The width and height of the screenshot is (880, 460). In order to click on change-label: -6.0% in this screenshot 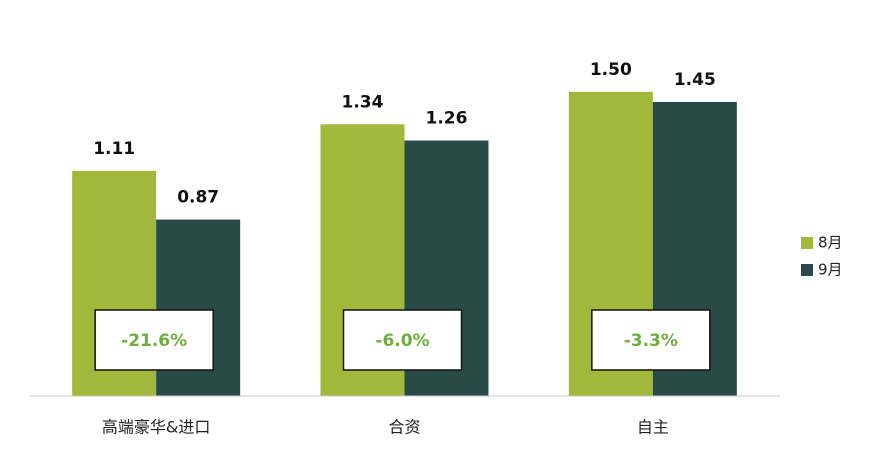, I will do `click(402, 341)`.